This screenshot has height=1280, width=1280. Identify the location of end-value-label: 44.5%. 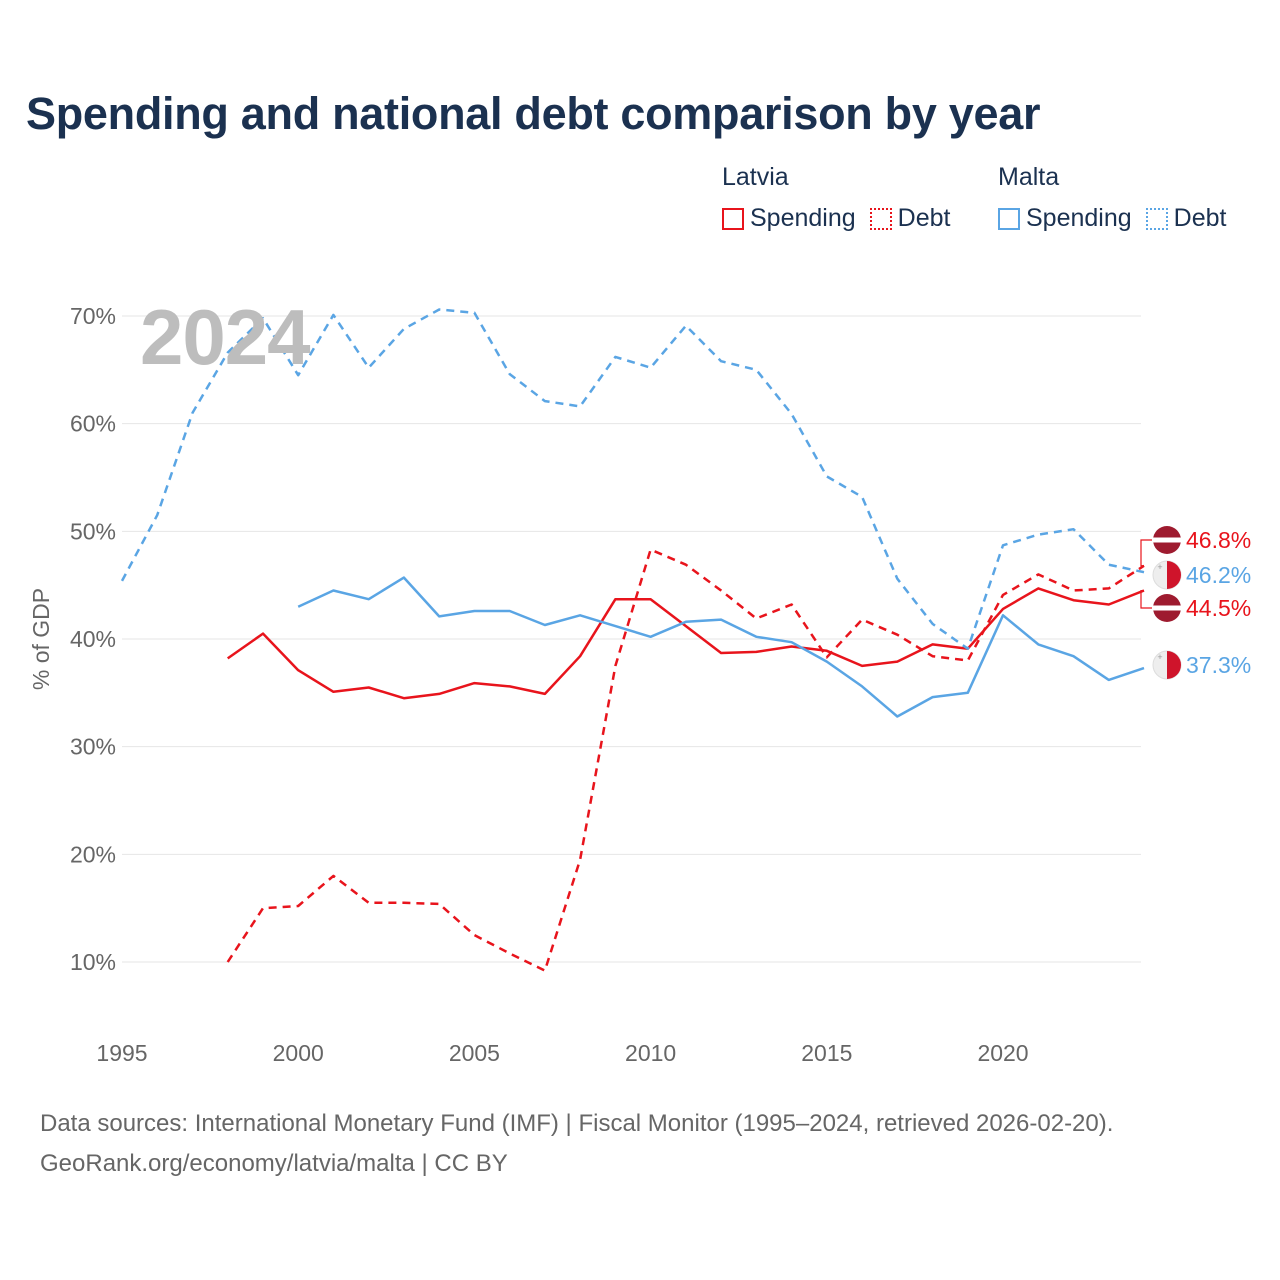
(1218, 608).